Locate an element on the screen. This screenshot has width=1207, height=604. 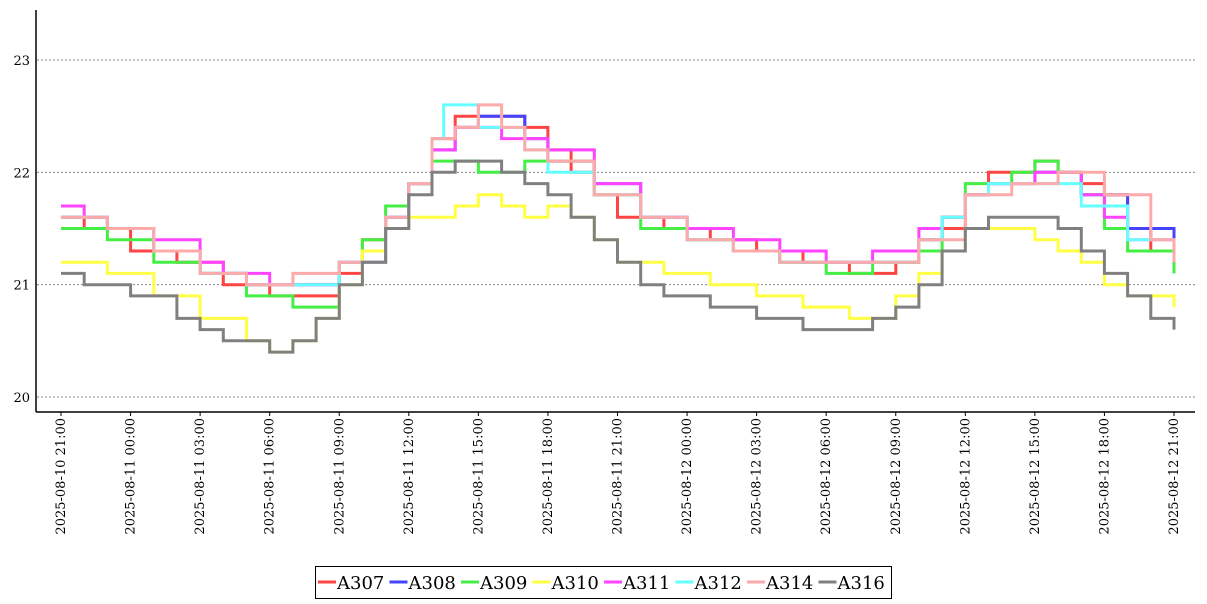
legend-box is located at coordinates (603, 582).